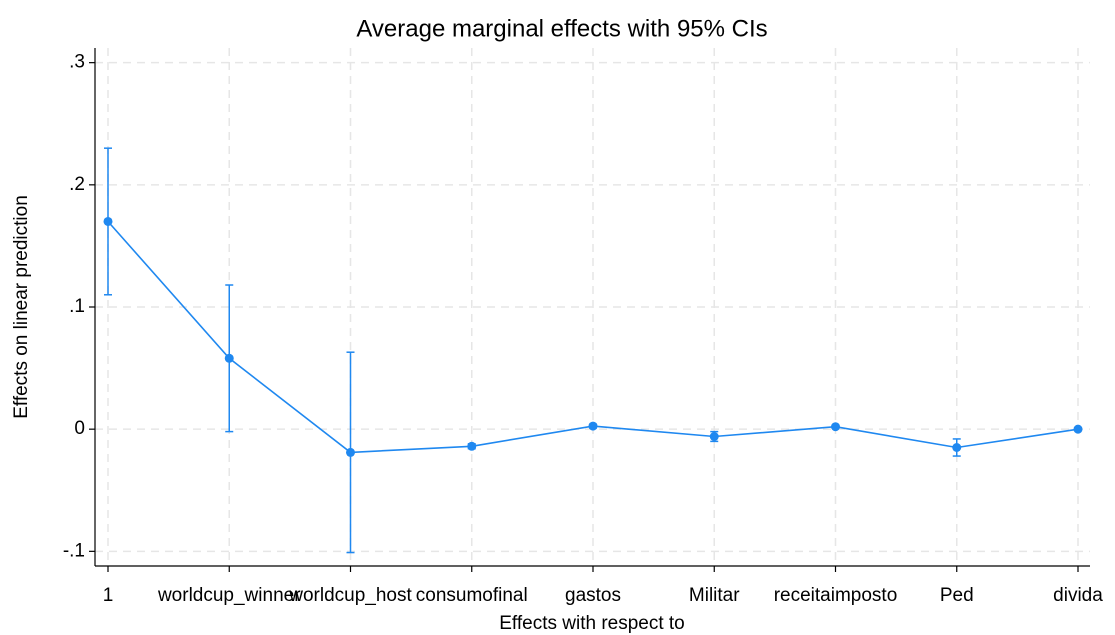 Image resolution: width=1115 pixels, height=635 pixels. I want to click on y-tick-label: -.1, so click(74, 550).